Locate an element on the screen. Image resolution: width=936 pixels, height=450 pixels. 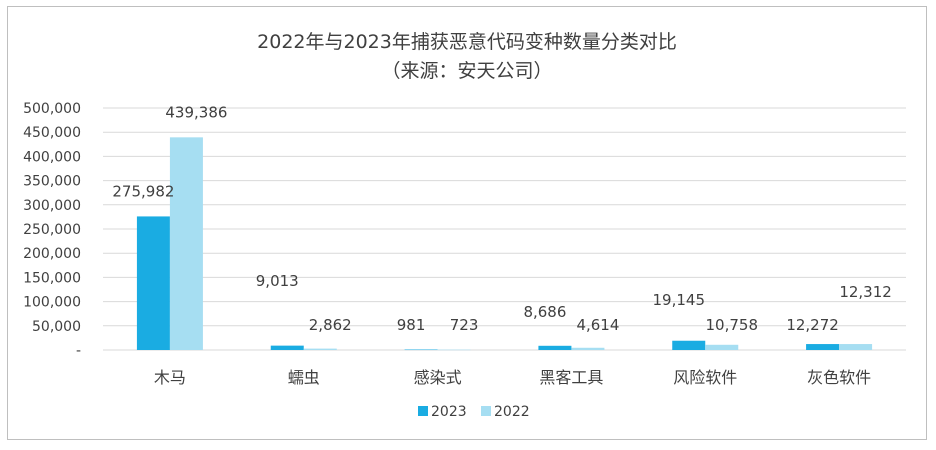
data-label: 8,686 is located at coordinates (544, 312).